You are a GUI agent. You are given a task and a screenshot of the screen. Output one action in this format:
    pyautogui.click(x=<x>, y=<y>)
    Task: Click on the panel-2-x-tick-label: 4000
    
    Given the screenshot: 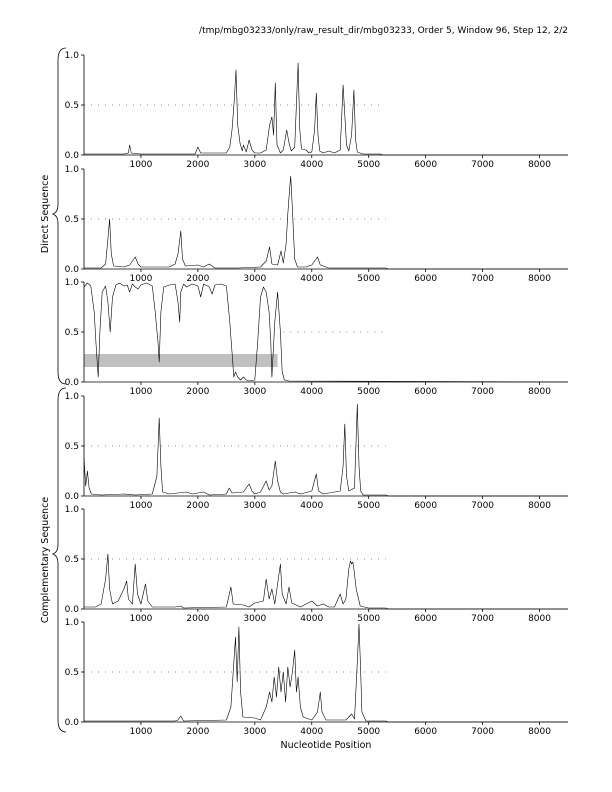 What is the action you would take?
    pyautogui.click(x=311, y=279)
    